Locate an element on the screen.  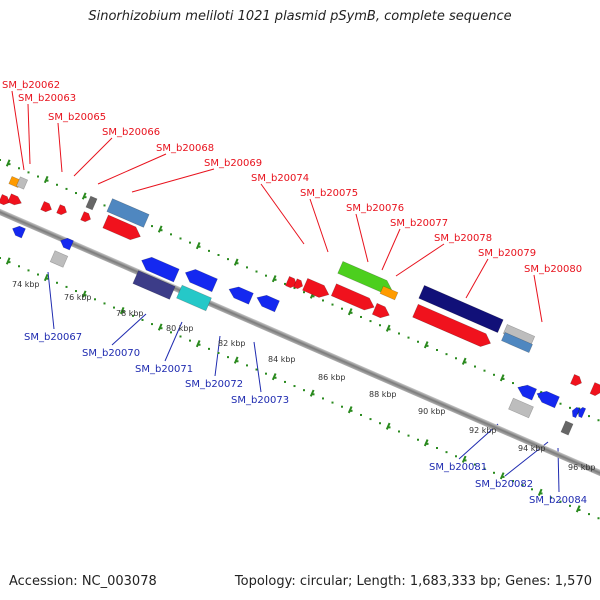
gene-label-reverse: SM_b20084 is located at coordinates (558, 500).